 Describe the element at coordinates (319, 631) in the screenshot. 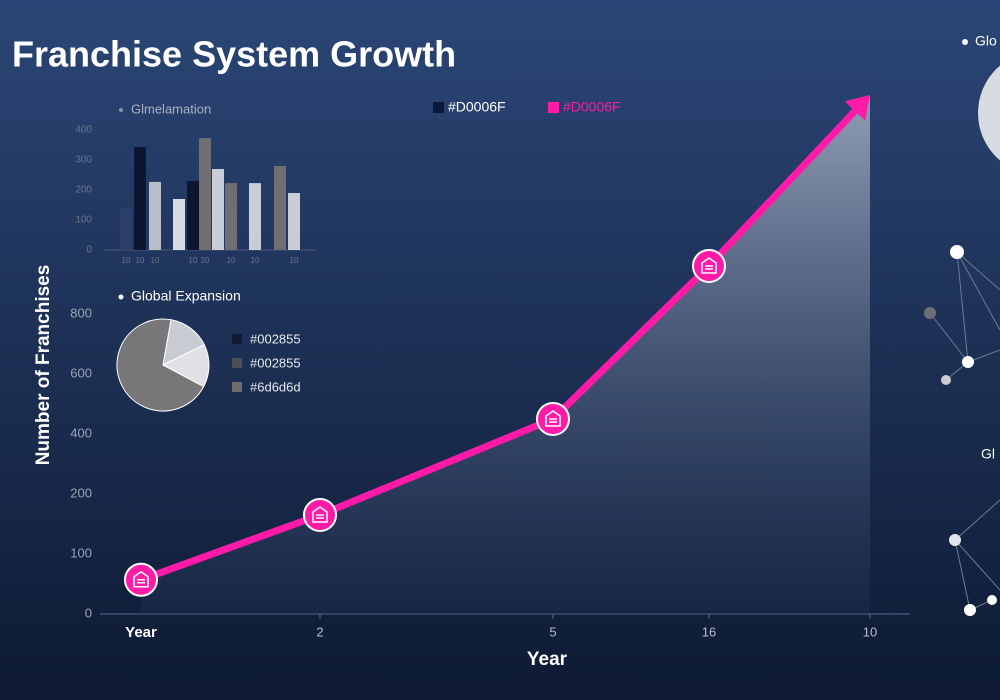

I see `x-tick-label: 2` at that location.